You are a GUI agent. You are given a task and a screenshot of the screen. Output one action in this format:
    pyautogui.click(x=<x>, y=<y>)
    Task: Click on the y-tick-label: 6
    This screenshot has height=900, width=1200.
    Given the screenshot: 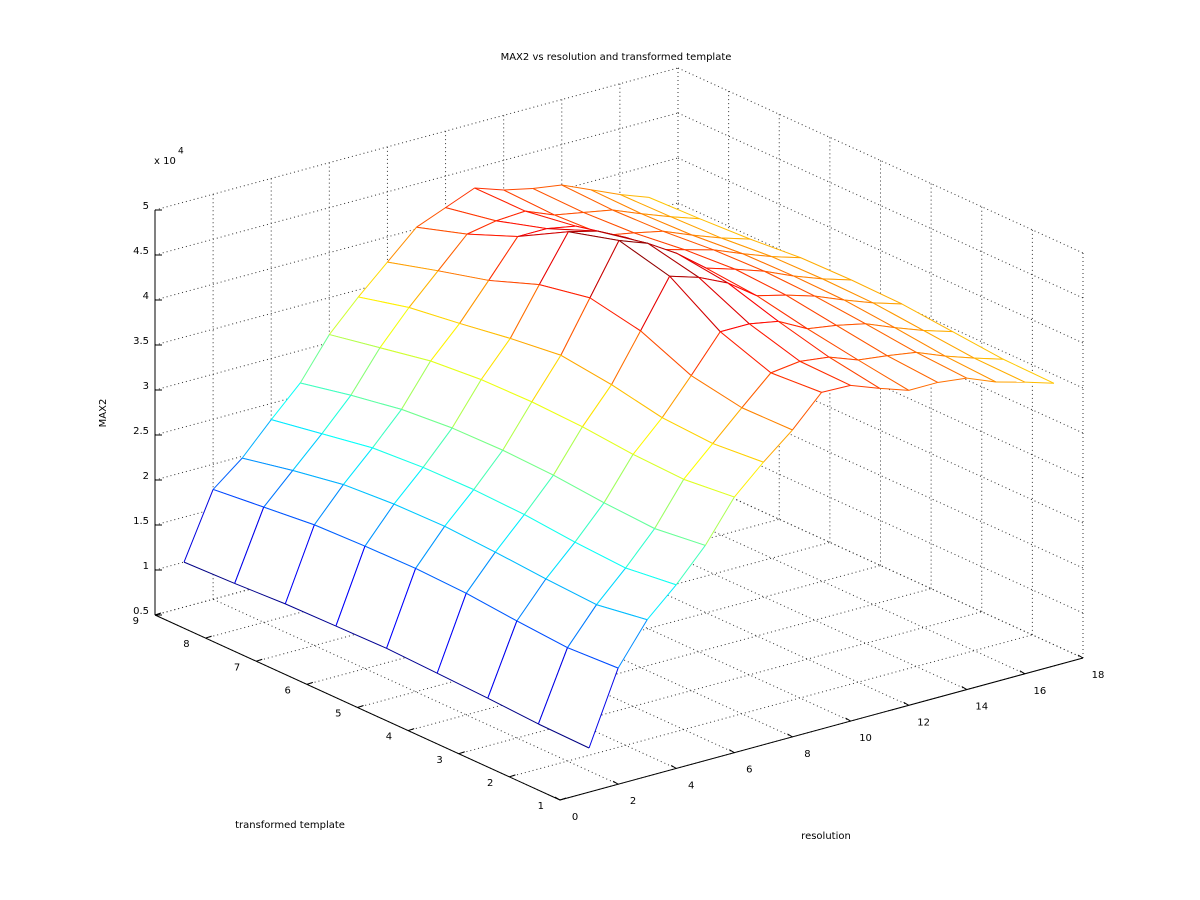 What is the action you would take?
    pyautogui.click(x=288, y=690)
    